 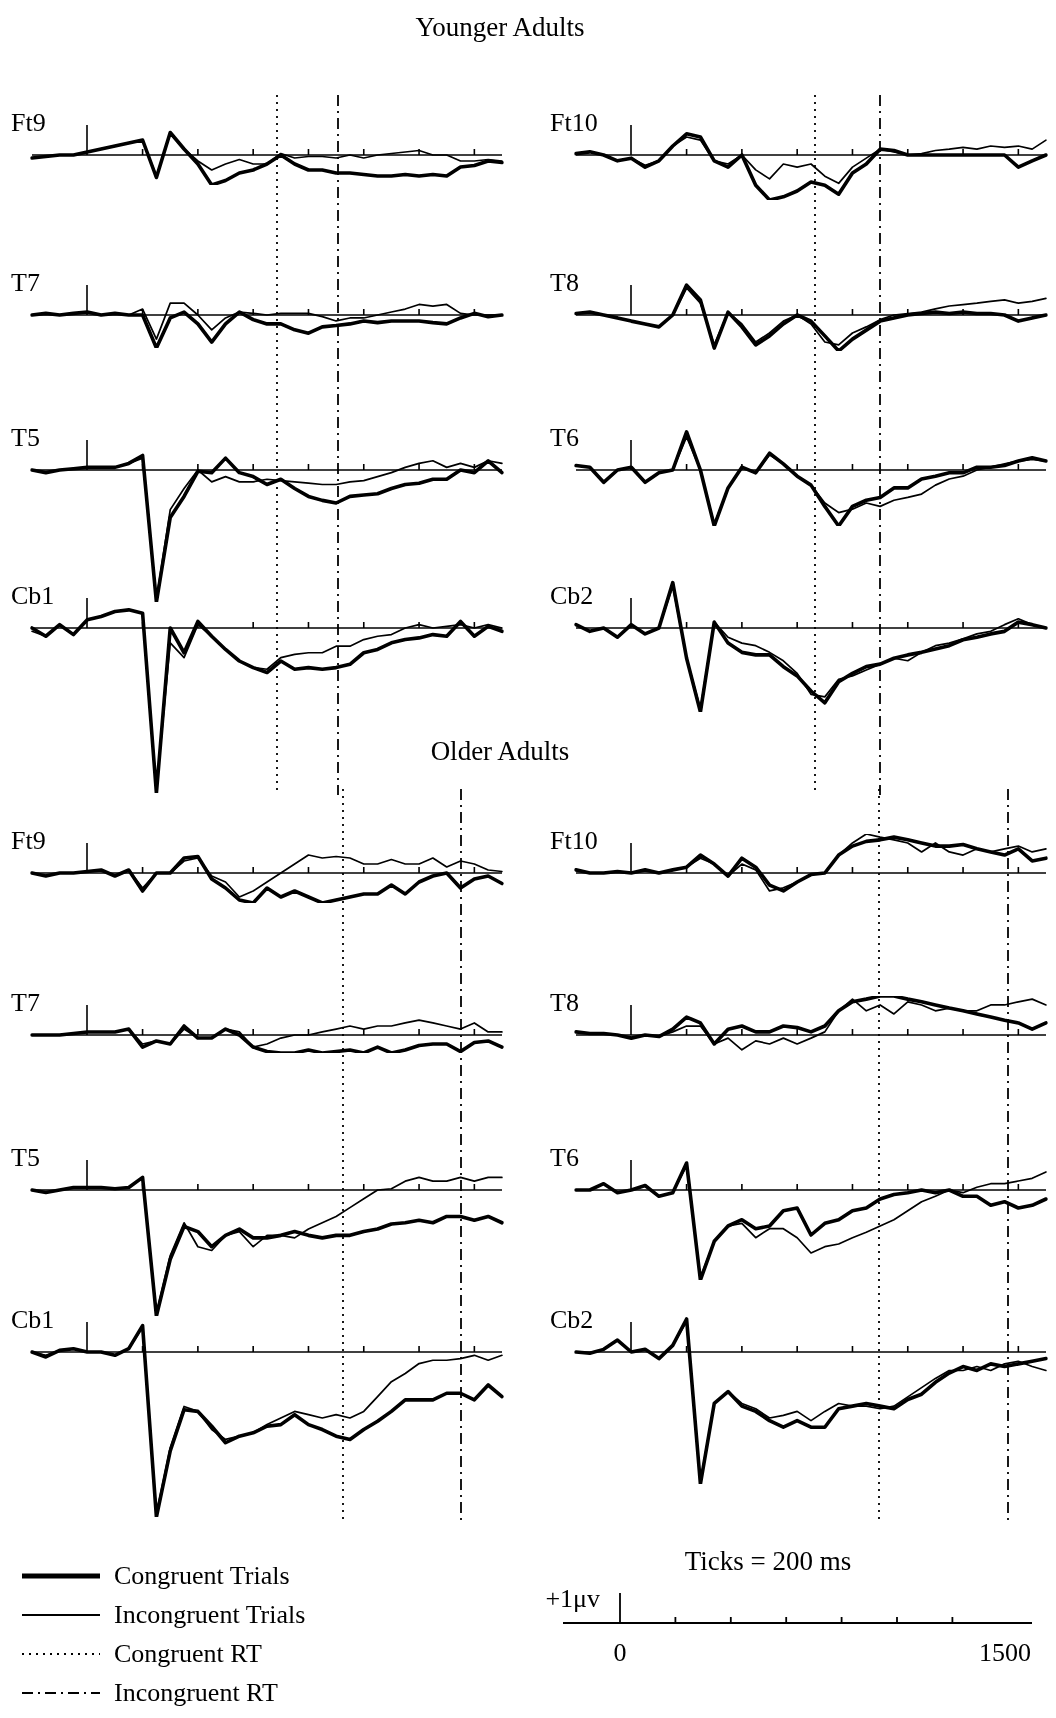 I want to click on text: 0, so click(x=620, y=1652).